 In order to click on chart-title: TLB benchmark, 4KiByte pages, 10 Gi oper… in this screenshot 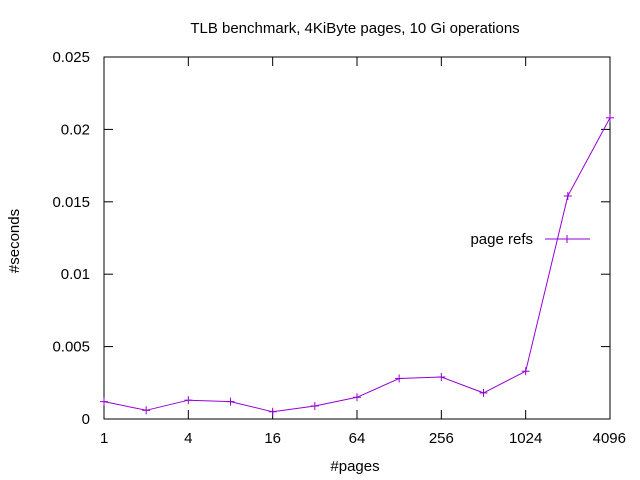, I will do `click(354, 28)`.